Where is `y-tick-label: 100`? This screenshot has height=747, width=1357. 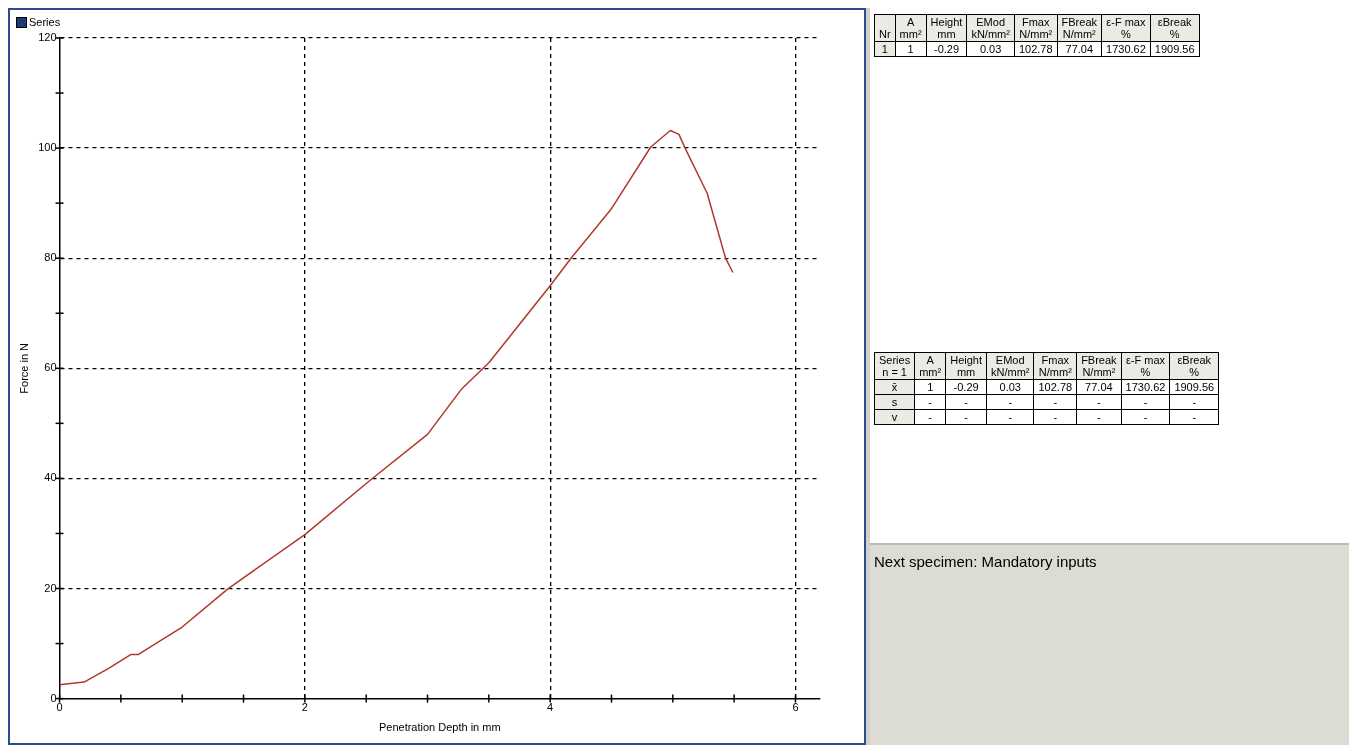
y-tick-label: 100 is located at coordinates (47, 147).